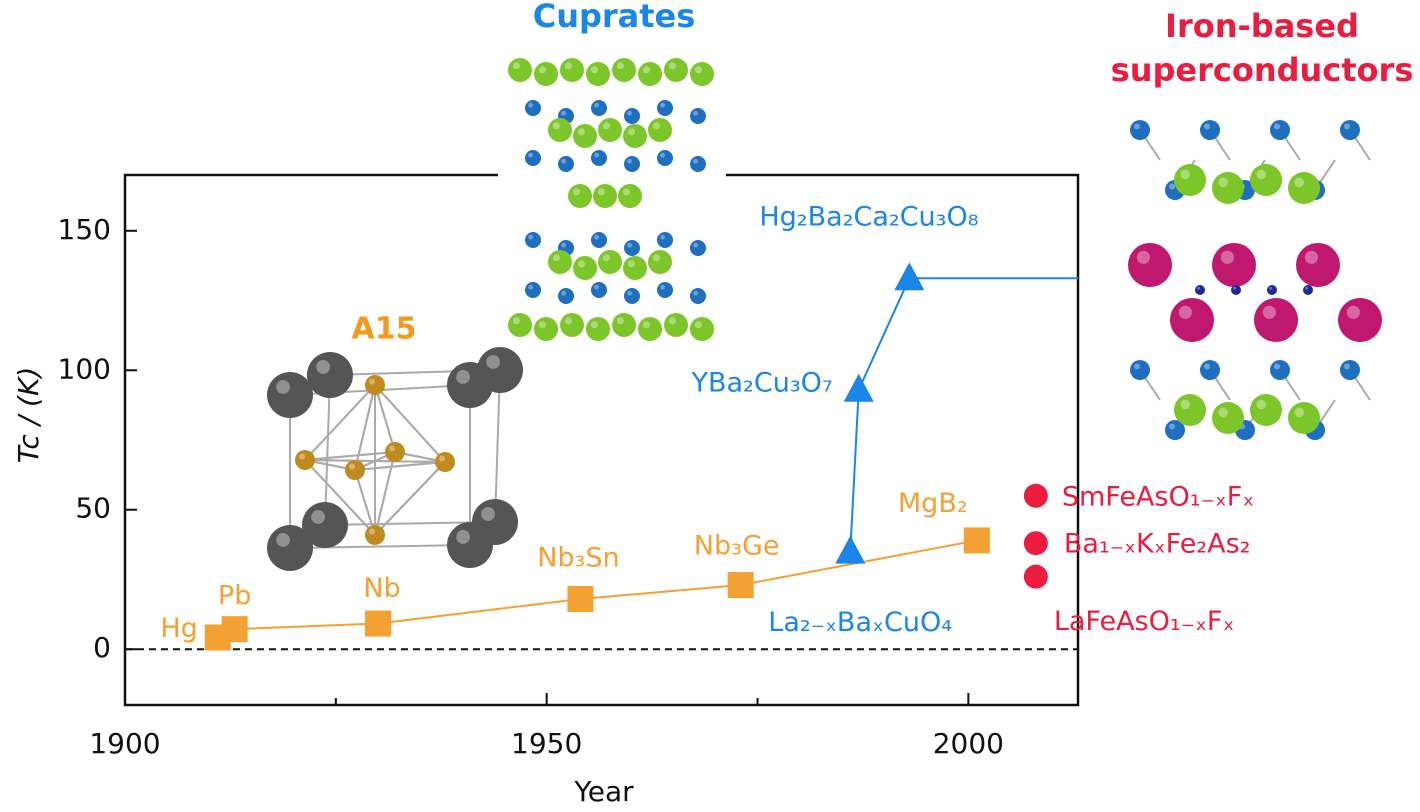 This screenshot has width=1420, height=812. Describe the element at coordinates (1157, 544) in the screenshot. I see `point-label: Ba₁₋ₓKₓFe₂As₂` at that location.